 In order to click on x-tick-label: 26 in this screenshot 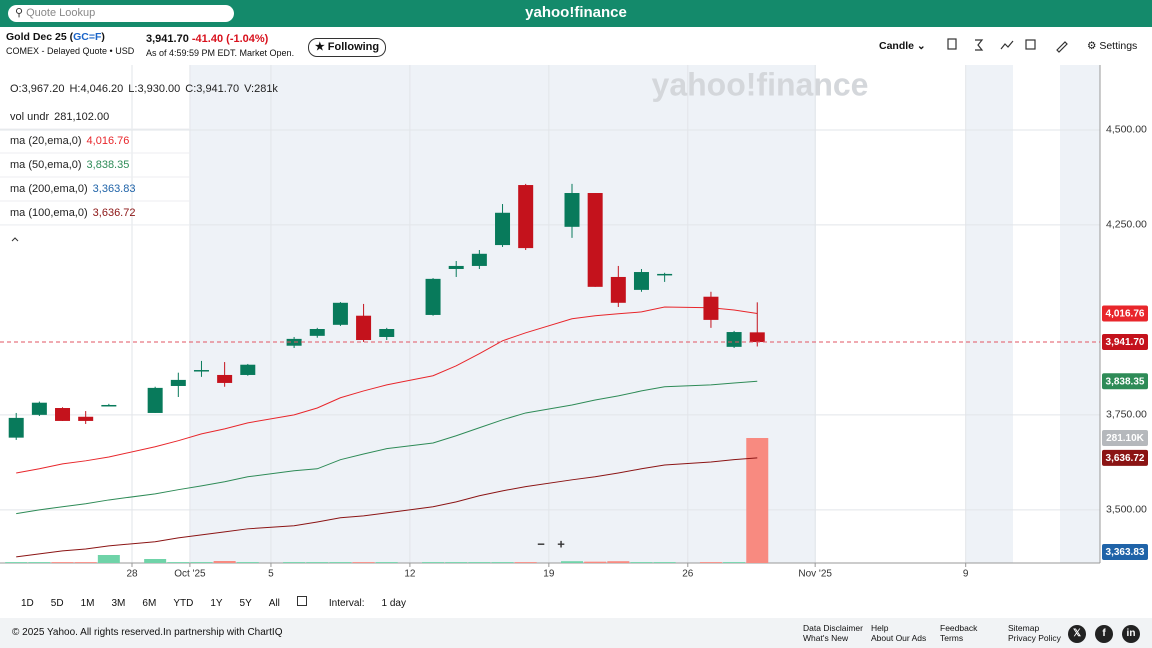, I will do `click(688, 574)`.